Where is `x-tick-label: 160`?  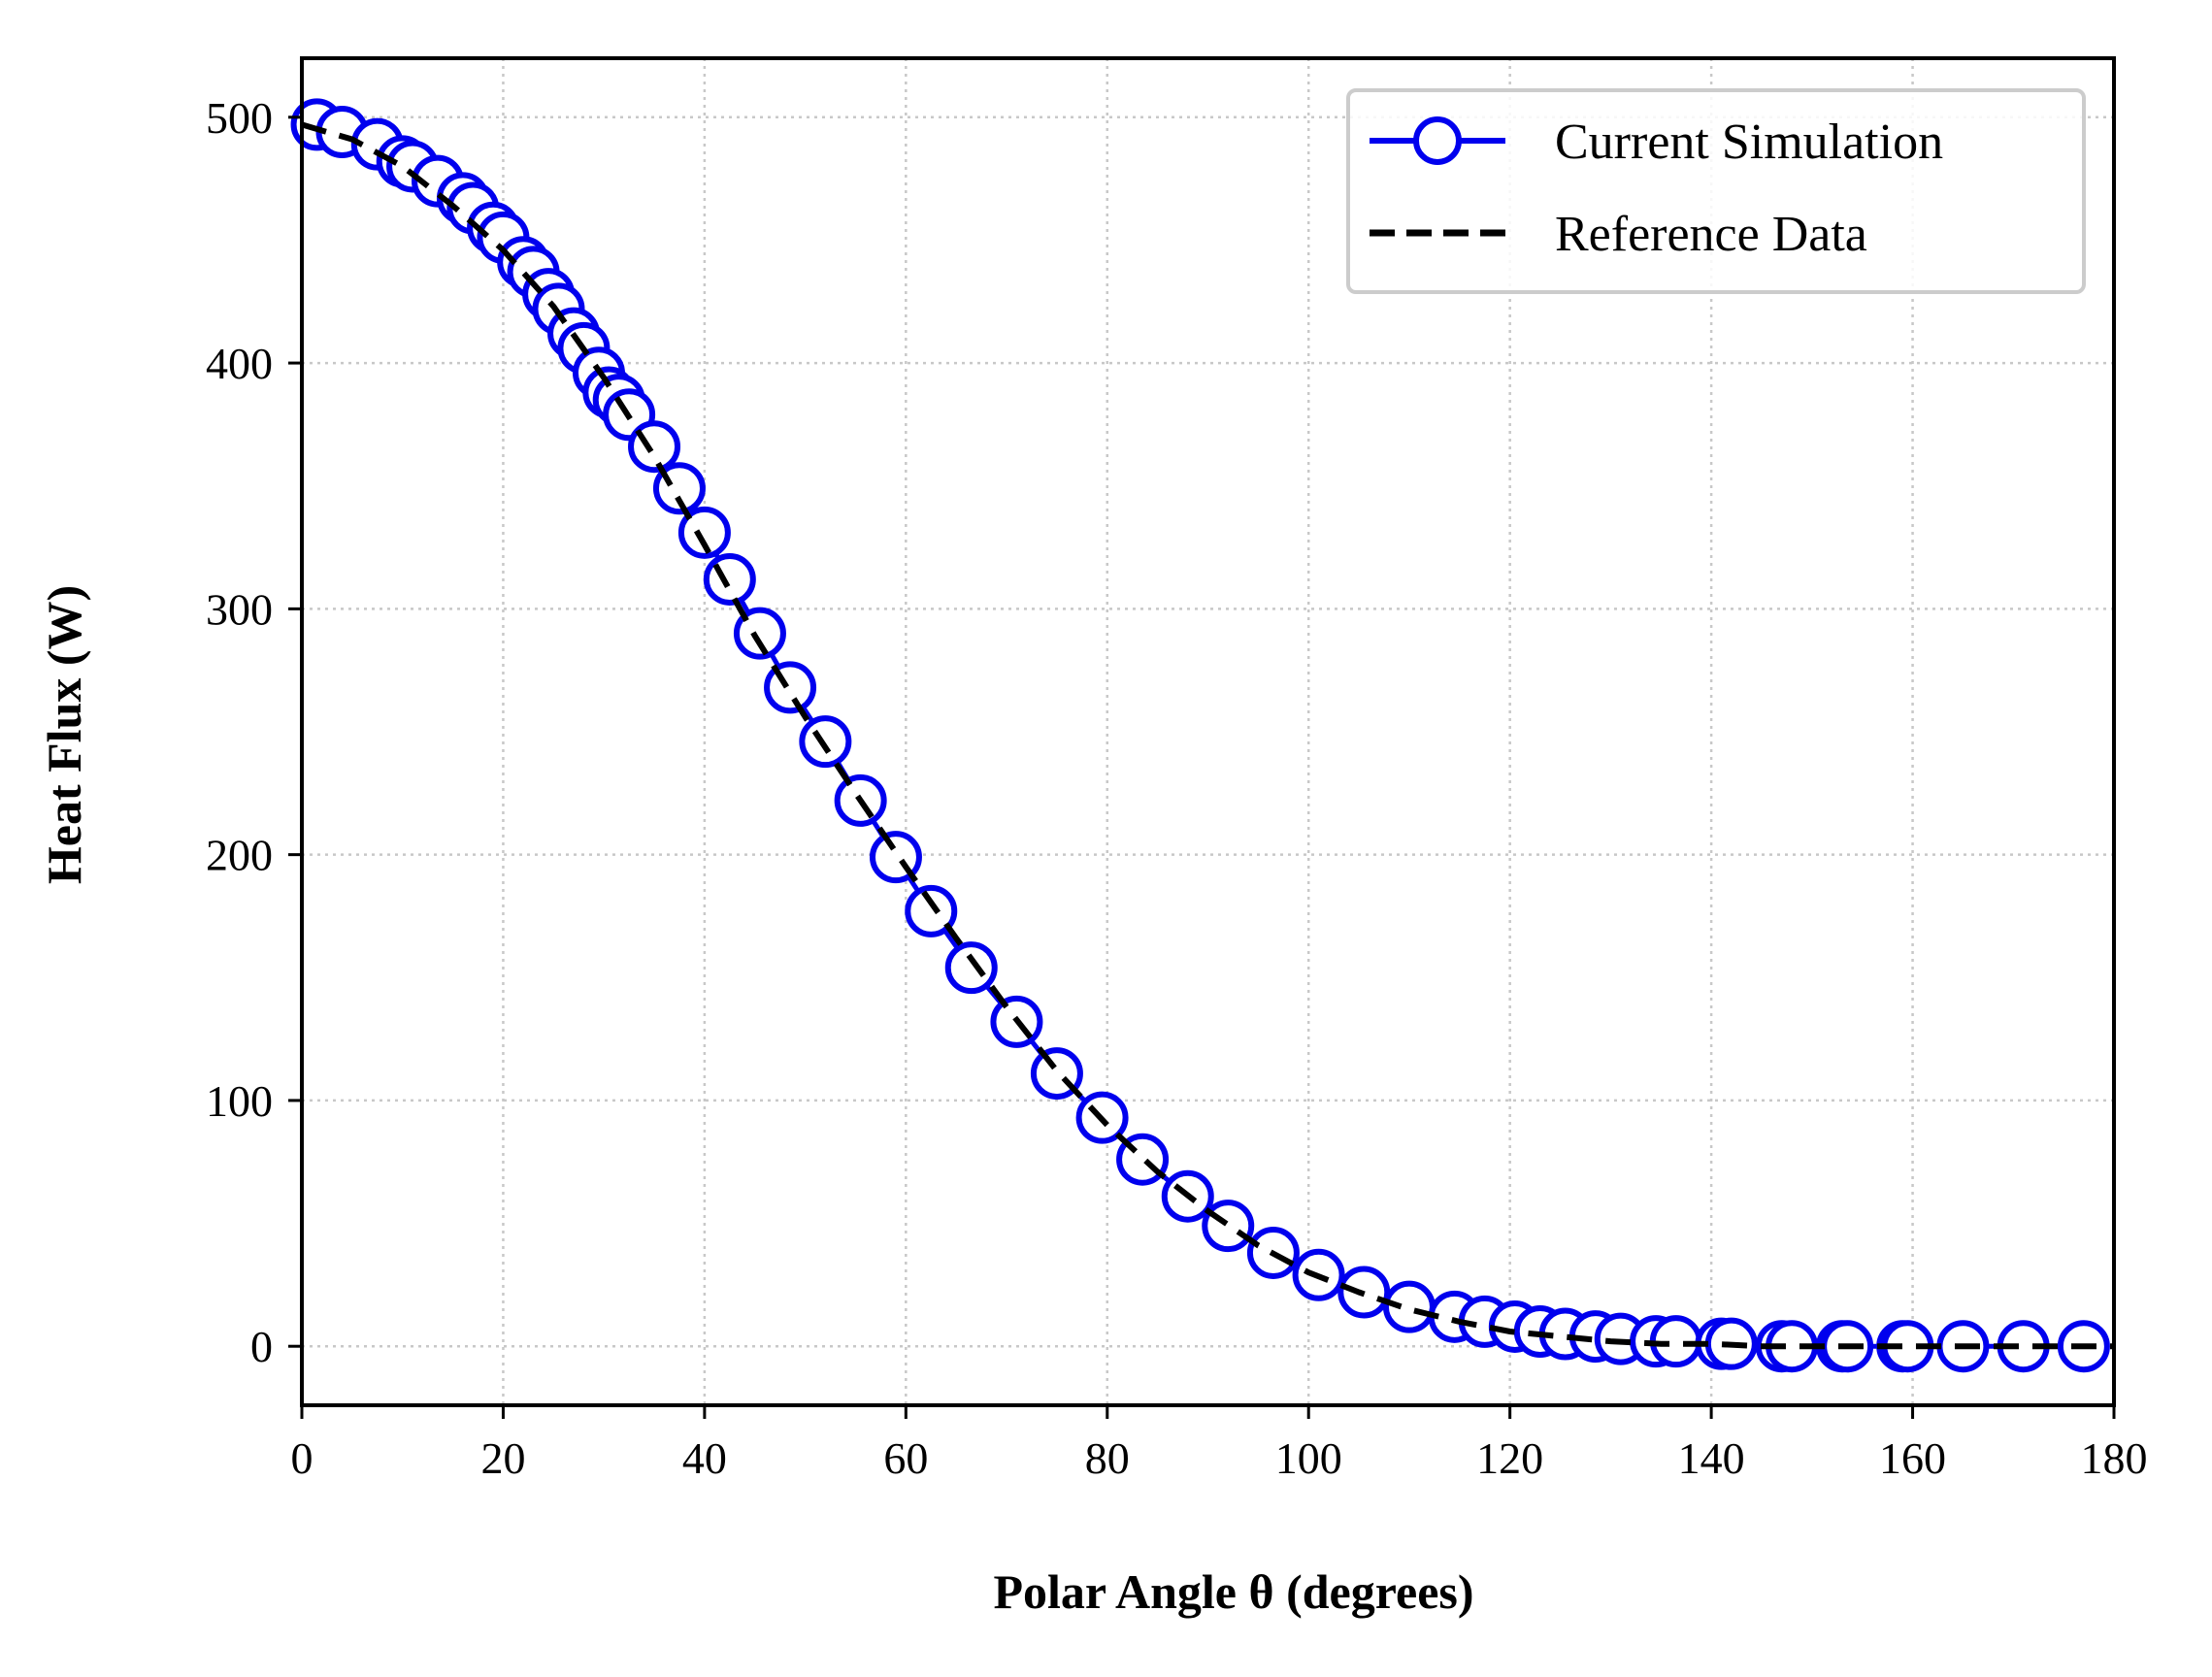
x-tick-label: 160 is located at coordinates (1912, 1458).